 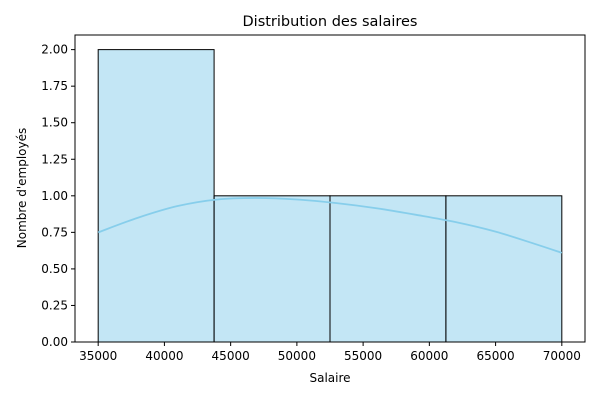 I want to click on chart-title: Distribution des salaires, so click(x=330, y=22).